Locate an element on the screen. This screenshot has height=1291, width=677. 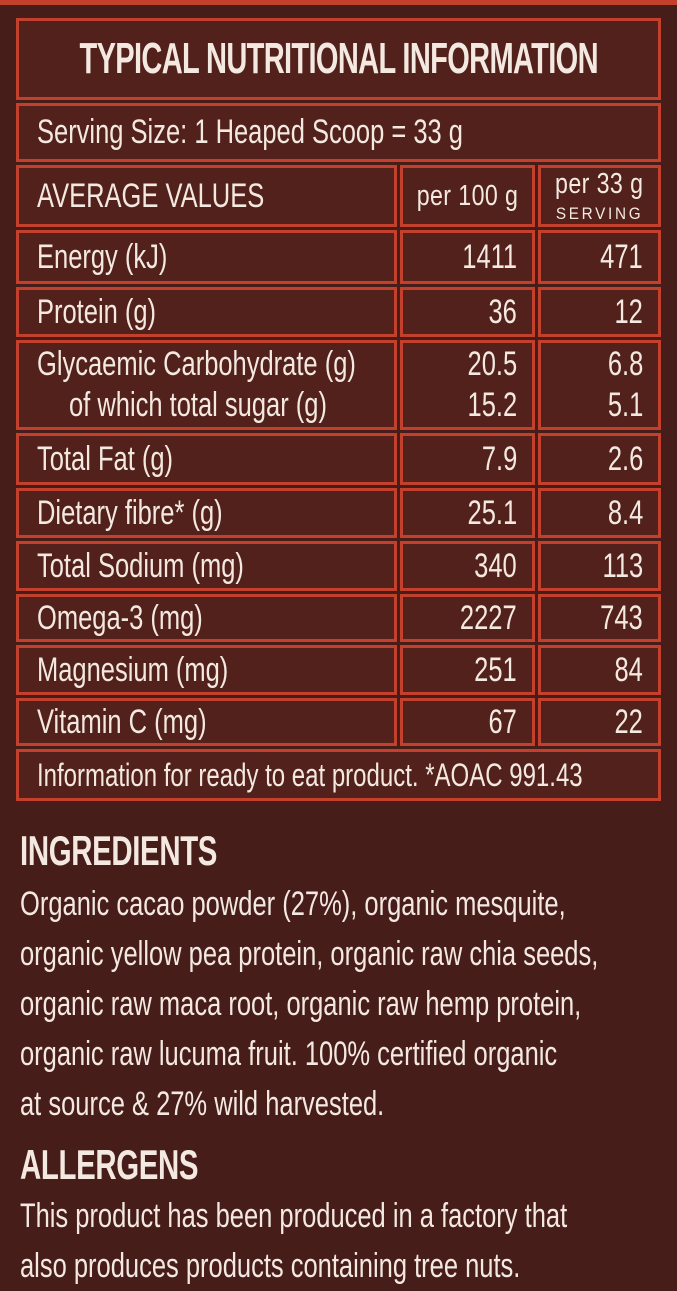
row-sub-label: of which total sugar (g) is located at coordinates (198, 405).